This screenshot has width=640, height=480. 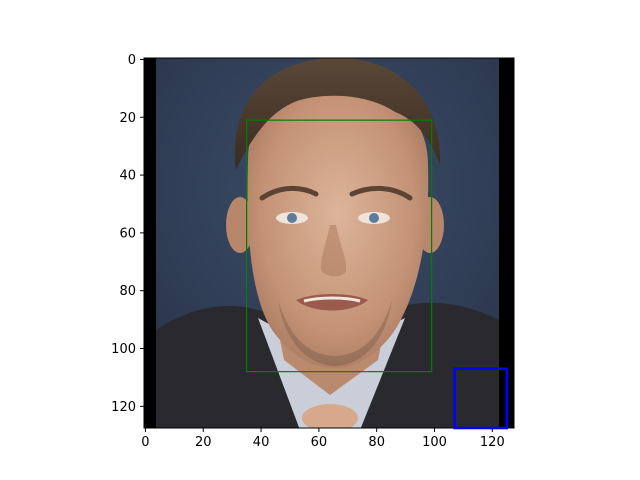 What do you see at coordinates (145, 442) in the screenshot?
I see `x-tick-label: 0` at bounding box center [145, 442].